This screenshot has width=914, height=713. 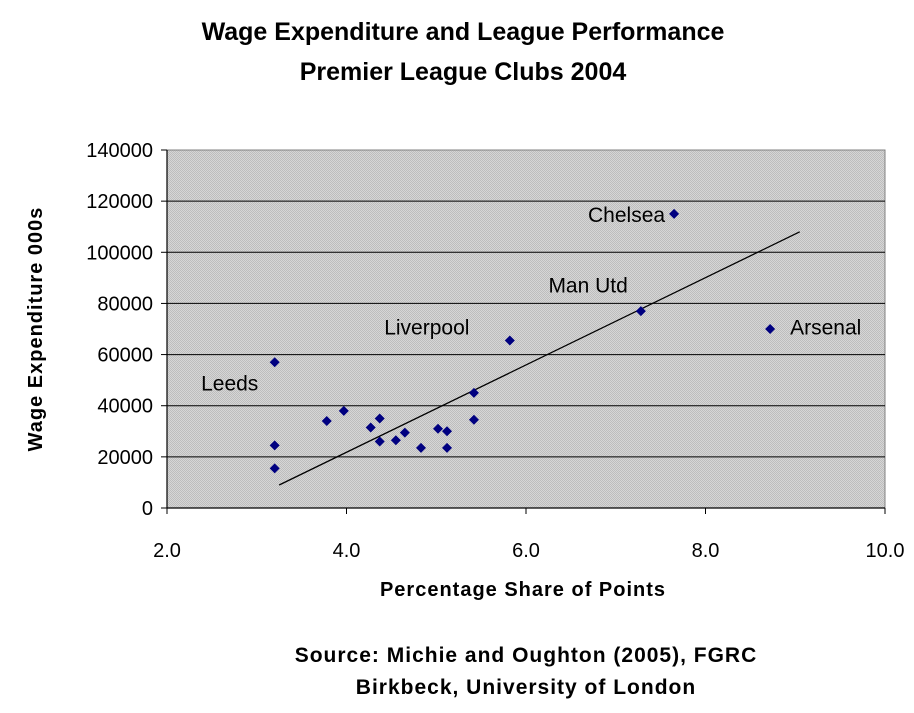 What do you see at coordinates (587, 285) in the screenshot?
I see `annotation-man-utd: Man Utd` at bounding box center [587, 285].